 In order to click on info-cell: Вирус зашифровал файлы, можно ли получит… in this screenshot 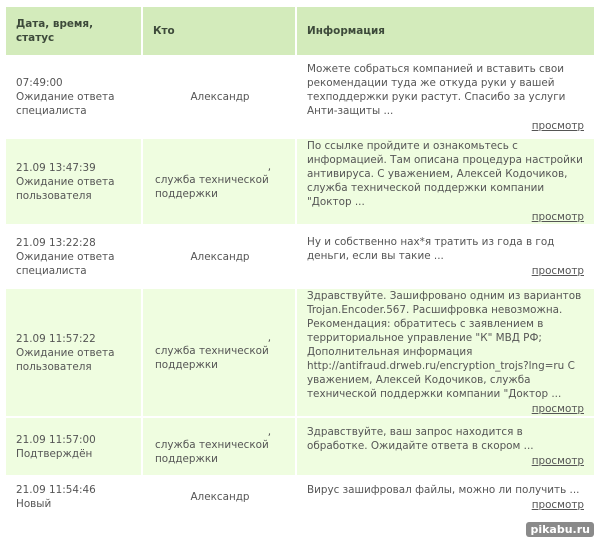, I will do `click(445, 497)`.